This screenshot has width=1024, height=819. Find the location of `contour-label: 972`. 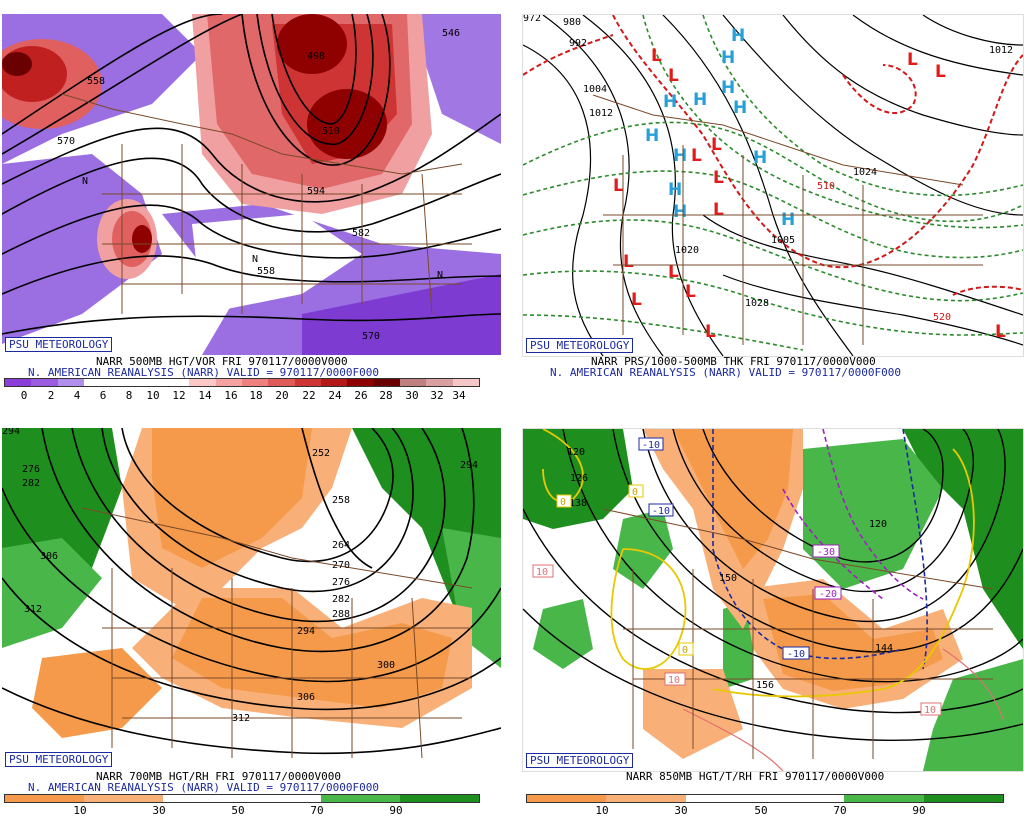

contour-label: 972 is located at coordinates (532, 19).